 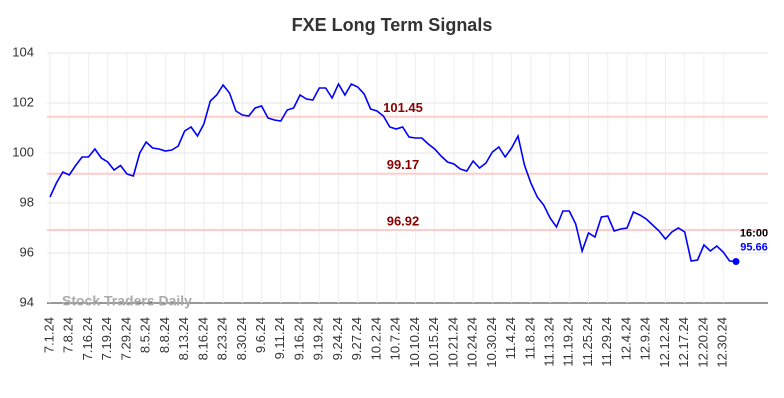 I want to click on x-tick-label: 7.8.24, so click(x=68, y=335).